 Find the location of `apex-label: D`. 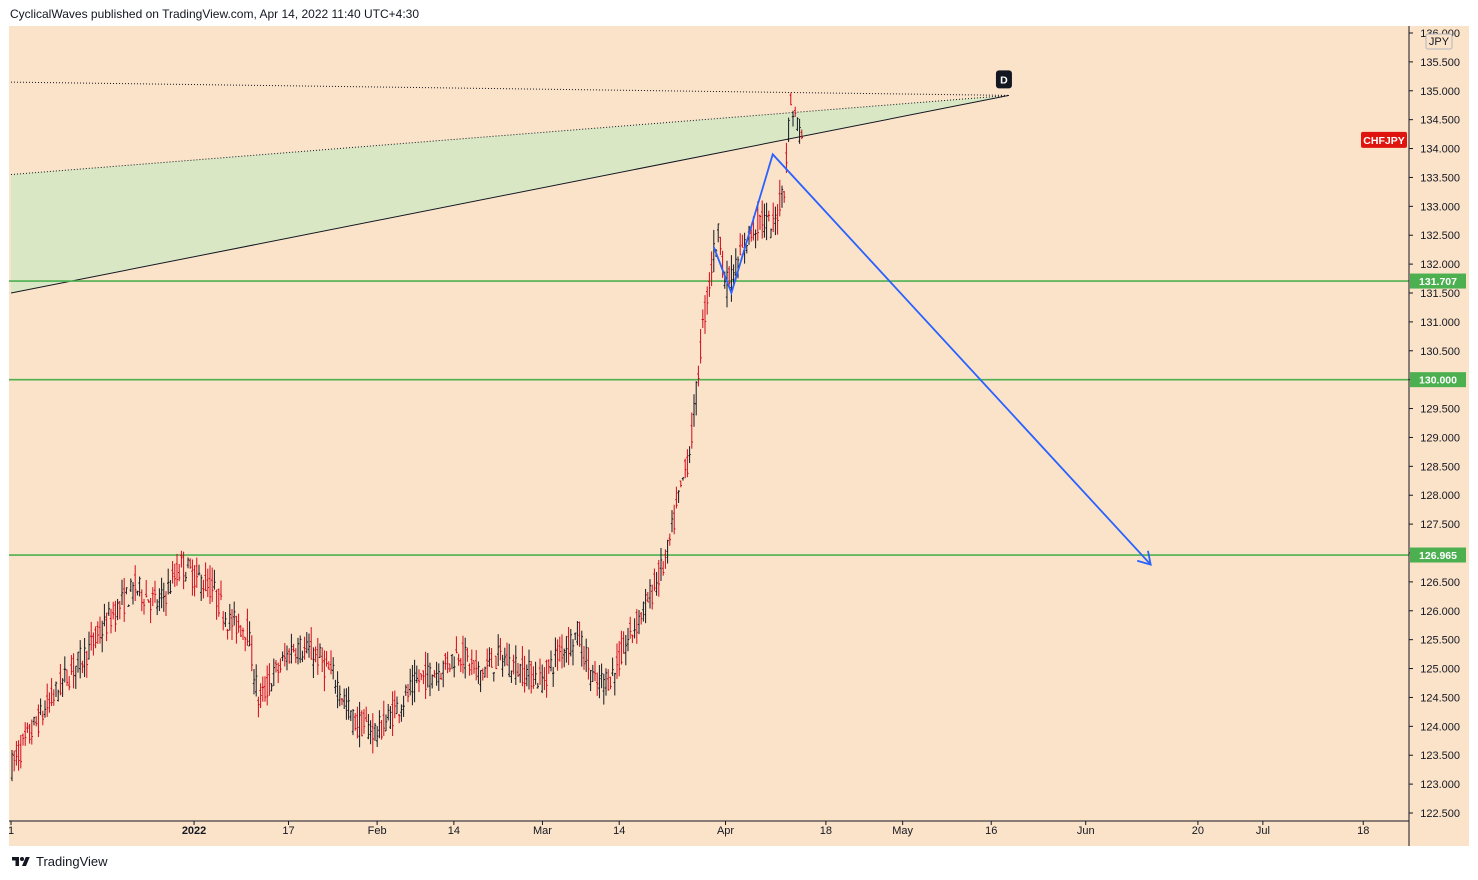

apex-label: D is located at coordinates (1004, 80).